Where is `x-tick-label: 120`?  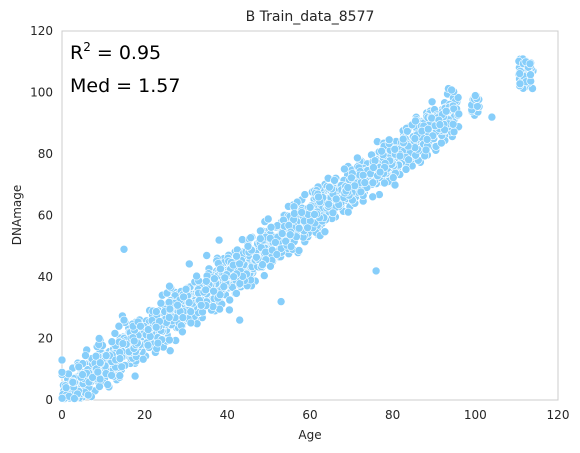
x-tick-label: 120 is located at coordinates (558, 415).